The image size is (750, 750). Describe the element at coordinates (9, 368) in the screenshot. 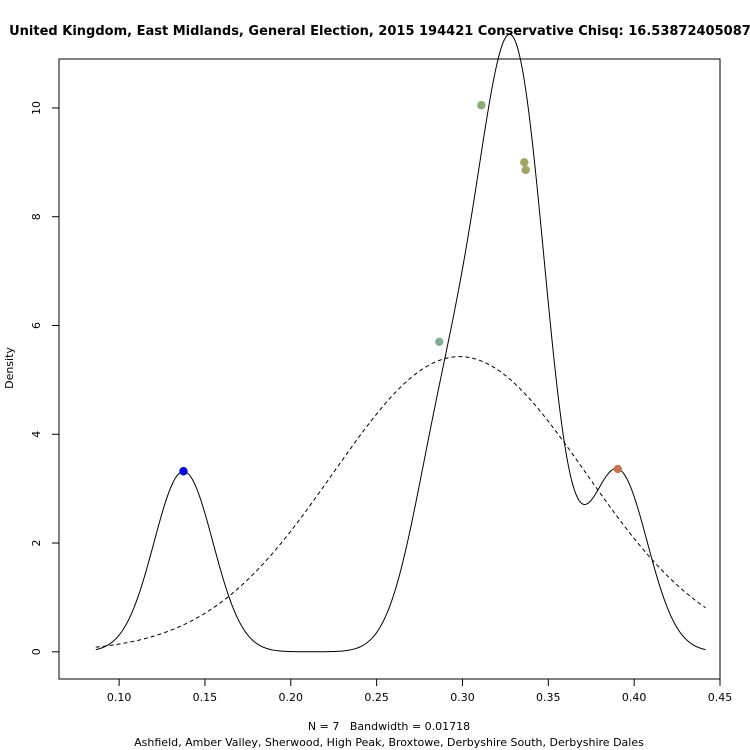

I see `y-axis-label: Density` at that location.